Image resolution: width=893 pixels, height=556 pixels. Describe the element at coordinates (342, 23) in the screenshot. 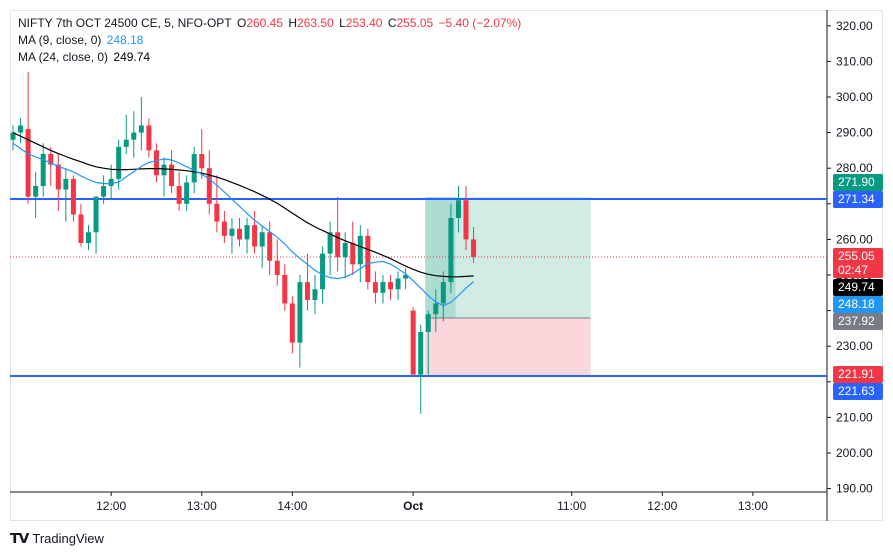

I see `low-label: L` at that location.